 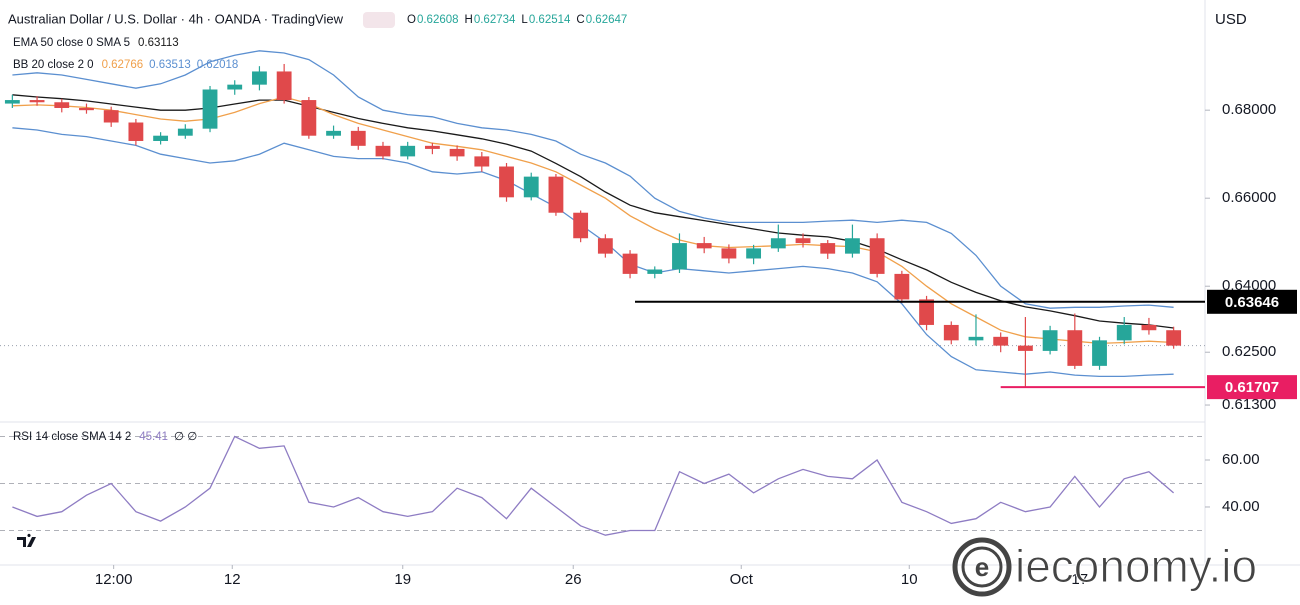 I want to click on ohlc-label: C, so click(x=580, y=20).